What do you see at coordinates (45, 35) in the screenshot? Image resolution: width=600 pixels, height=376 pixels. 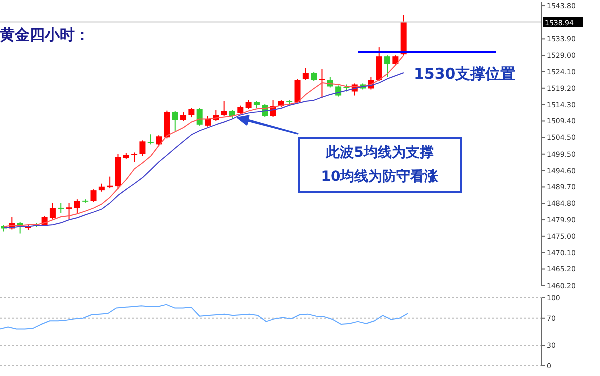 I see `text: 黄金四小时：` at bounding box center [45, 35].